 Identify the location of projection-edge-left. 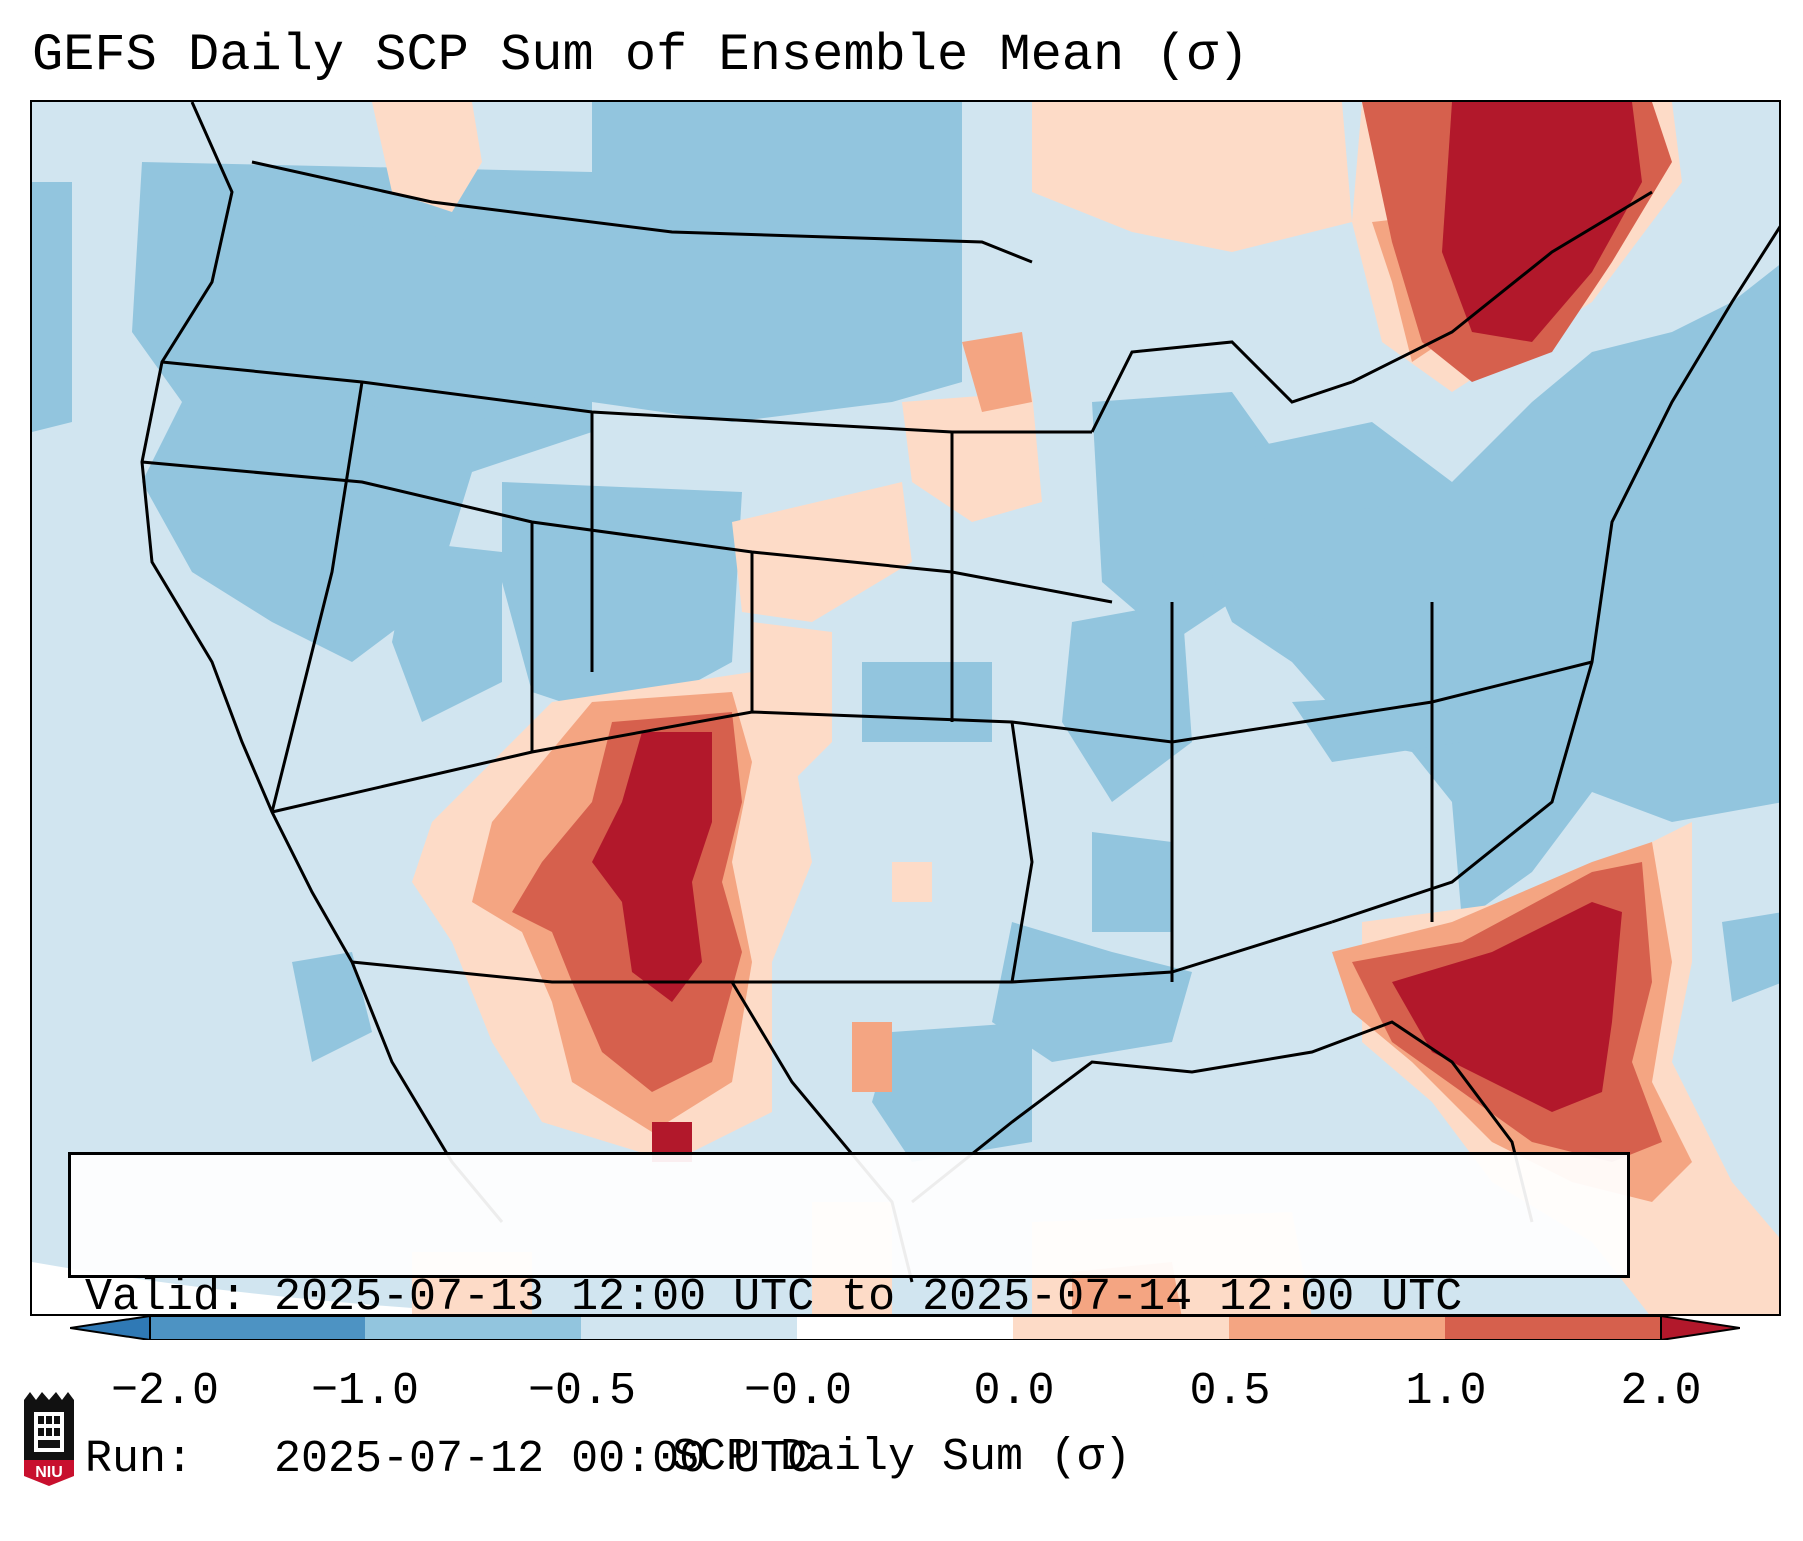
(271, 1288).